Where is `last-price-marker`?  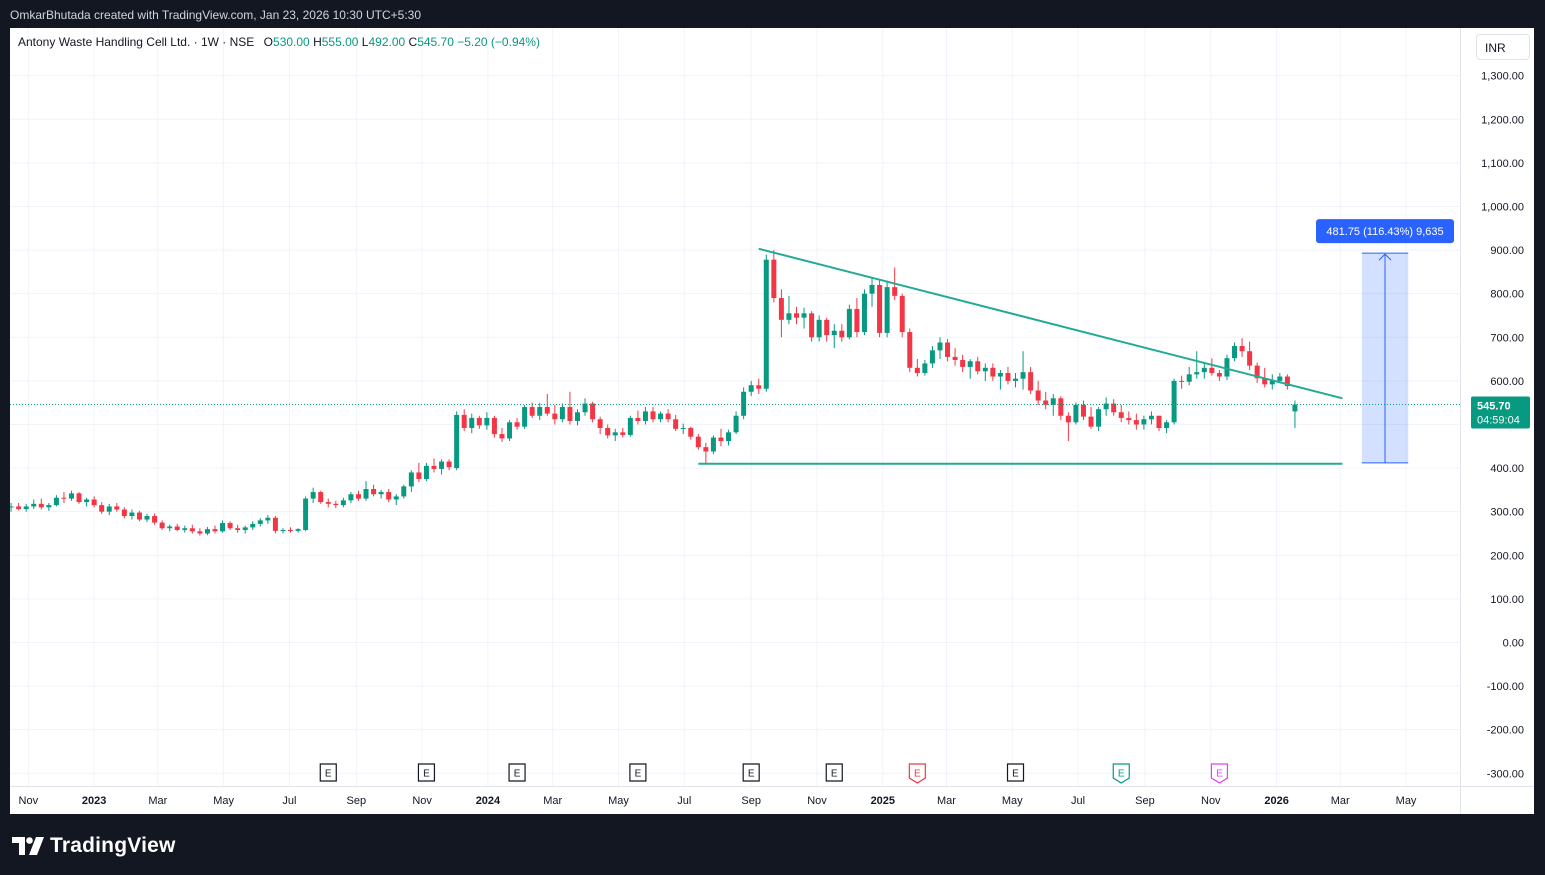
last-price-marker is located at coordinates (1500, 412).